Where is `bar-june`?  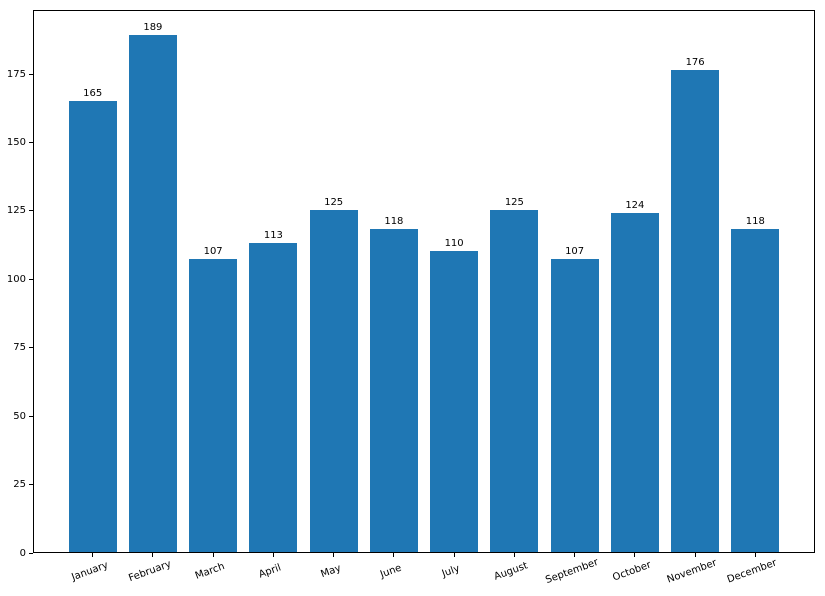
bar-june is located at coordinates (393, 390).